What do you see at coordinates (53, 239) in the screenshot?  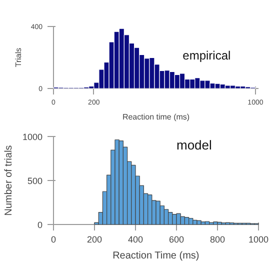 I see `x-tick-label: 0` at bounding box center [53, 239].